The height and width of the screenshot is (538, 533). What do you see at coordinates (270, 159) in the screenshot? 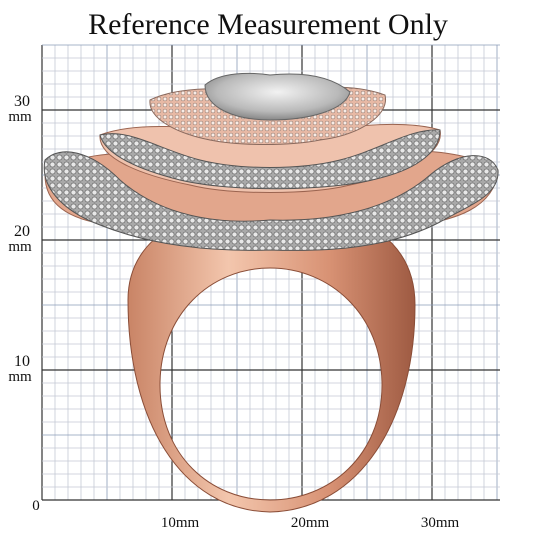
I see `middle-petals` at bounding box center [270, 159].